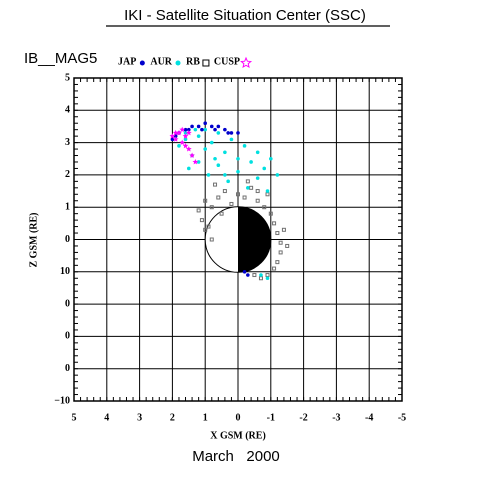 This screenshot has width=500, height=500. Describe the element at coordinates (106, 417) in the screenshot. I see `x-tick-label: 4` at that location.